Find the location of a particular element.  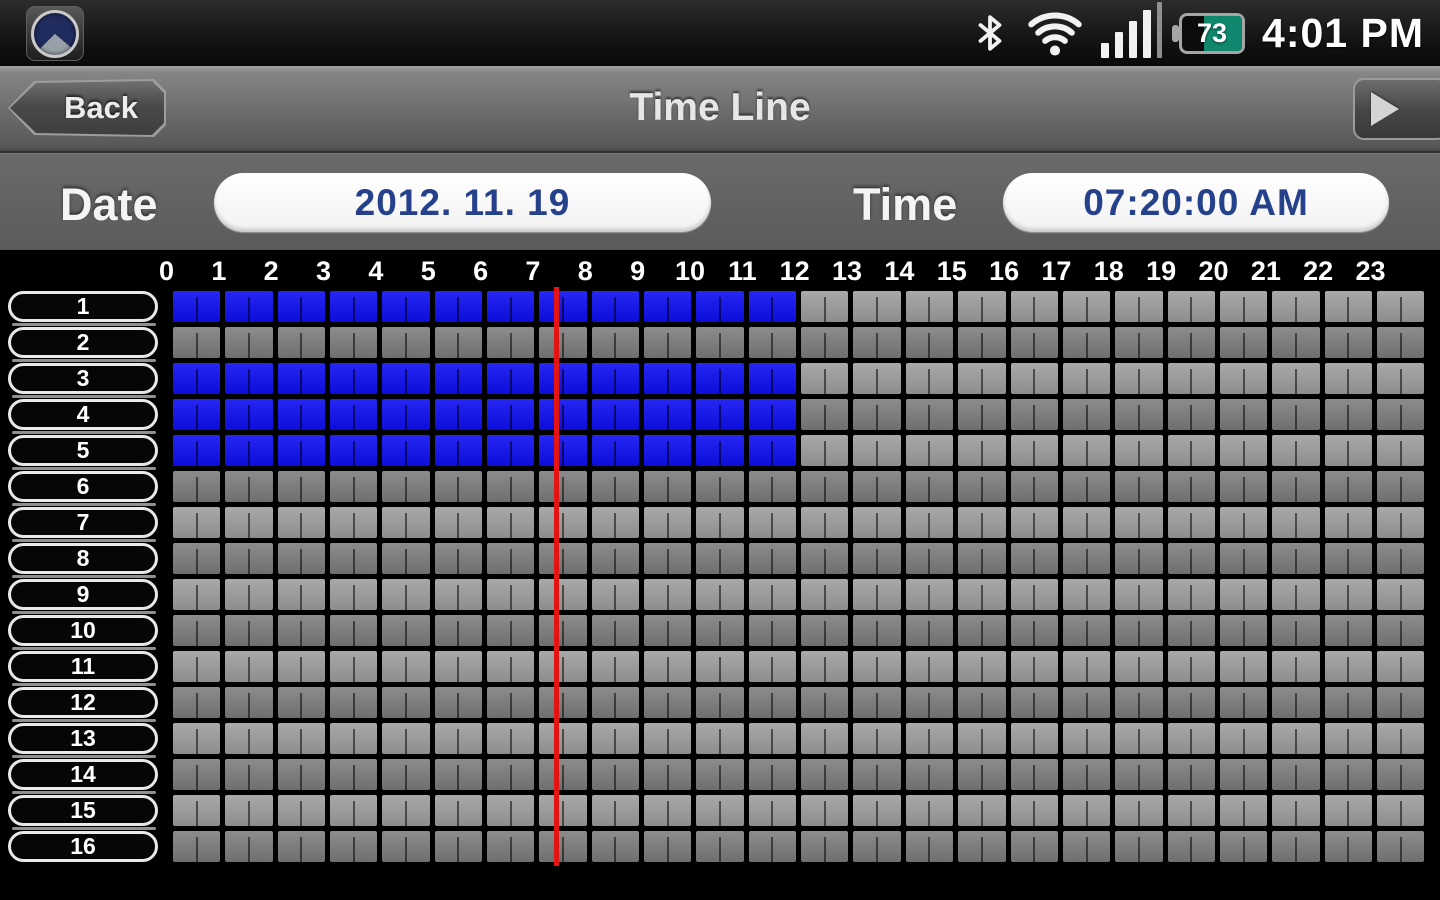

channel-button: 6 is located at coordinates (83, 486).